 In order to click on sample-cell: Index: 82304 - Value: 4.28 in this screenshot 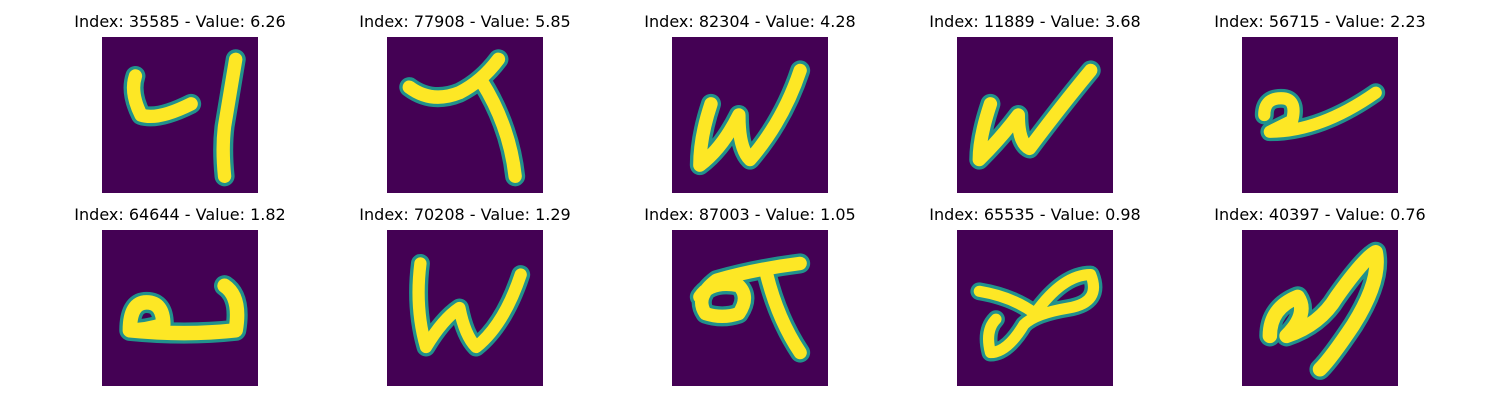, I will do `click(750, 107)`.